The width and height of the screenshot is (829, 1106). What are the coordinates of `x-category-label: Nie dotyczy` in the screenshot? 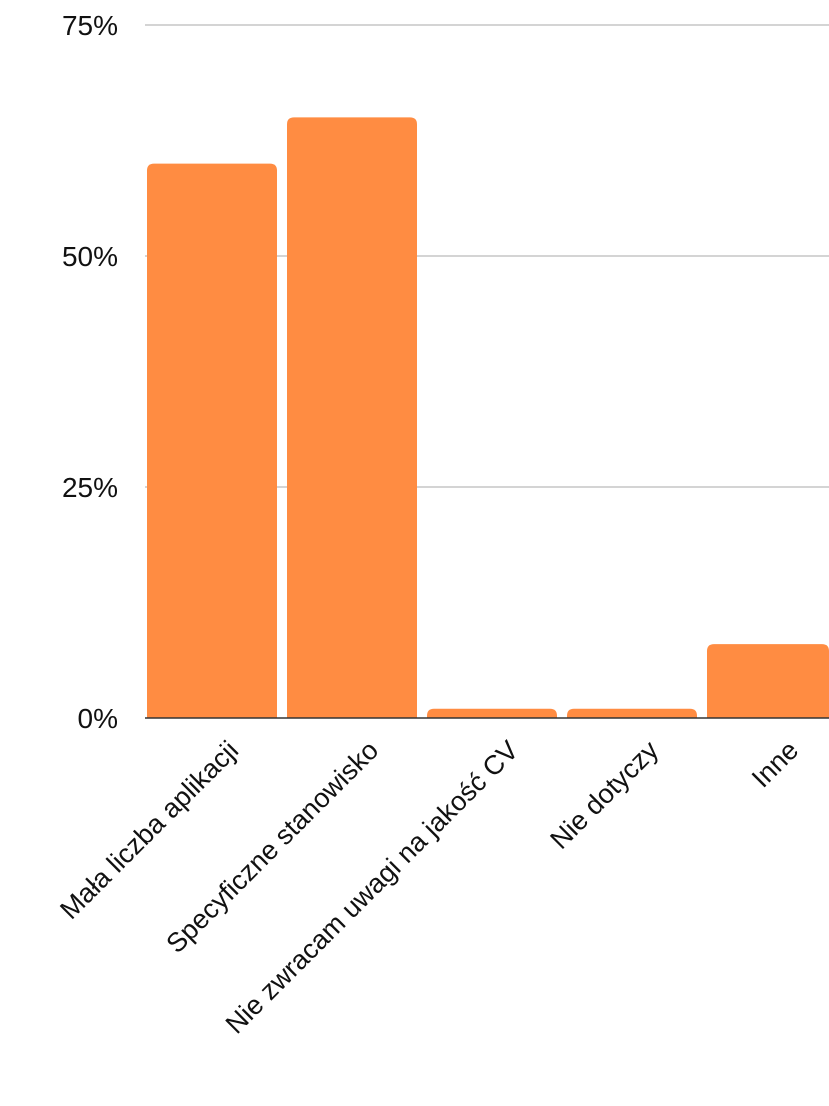 It's located at (604, 795).